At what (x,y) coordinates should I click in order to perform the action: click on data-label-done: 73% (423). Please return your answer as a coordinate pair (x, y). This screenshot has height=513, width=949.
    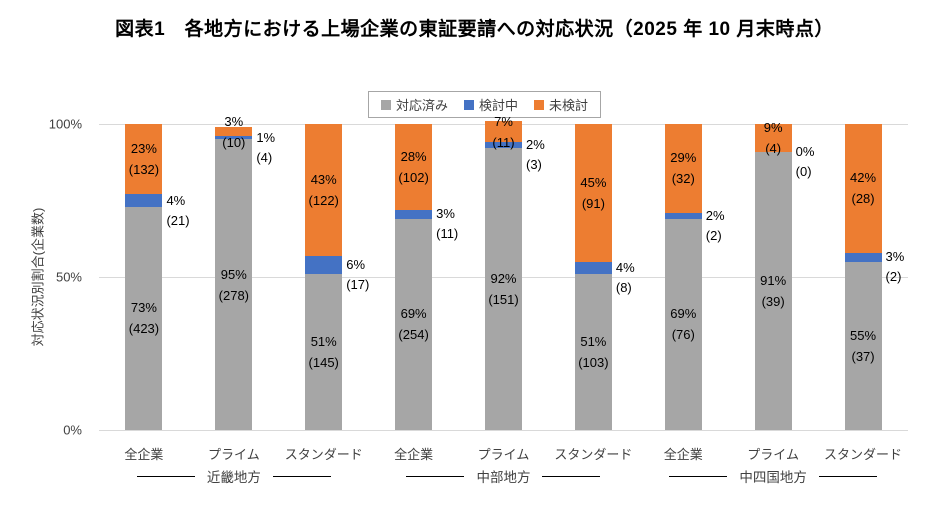
    Looking at the image, I should click on (144, 318).